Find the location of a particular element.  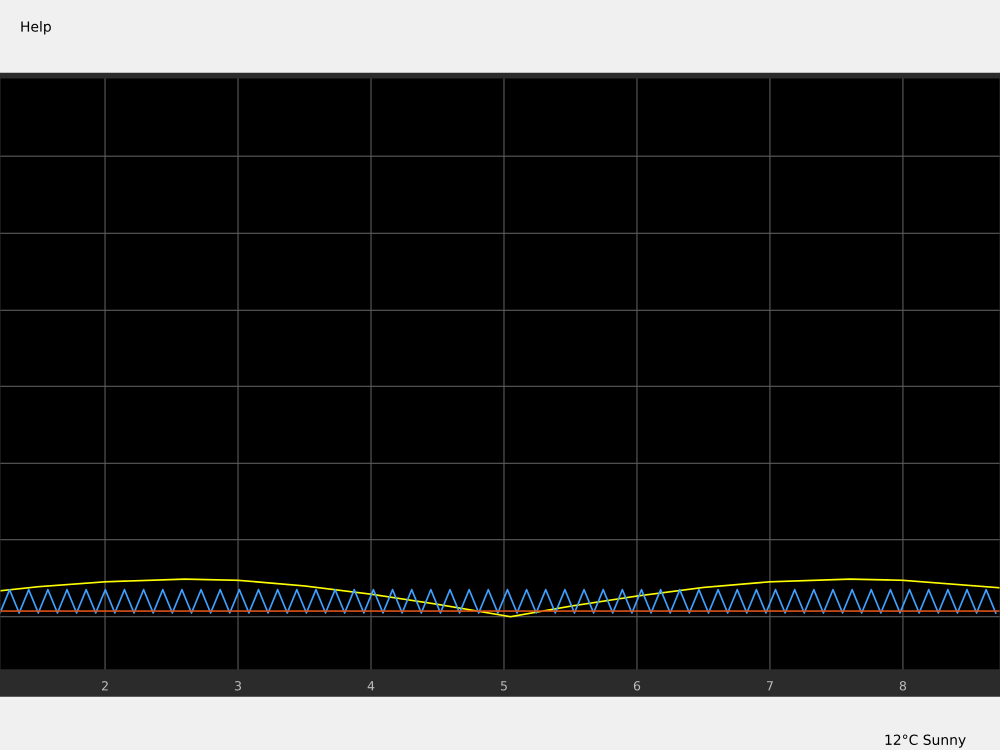

x-tick-label: 8 is located at coordinates (903, 686).